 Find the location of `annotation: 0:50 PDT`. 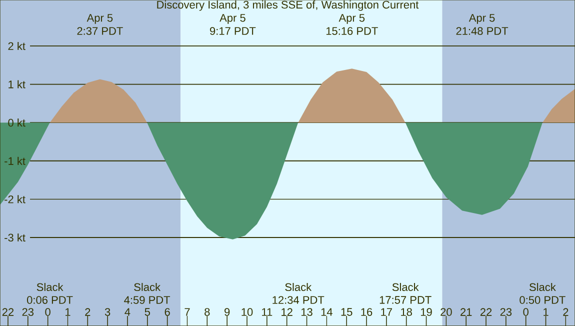

annotation: 0:50 PDT is located at coordinates (543, 300).